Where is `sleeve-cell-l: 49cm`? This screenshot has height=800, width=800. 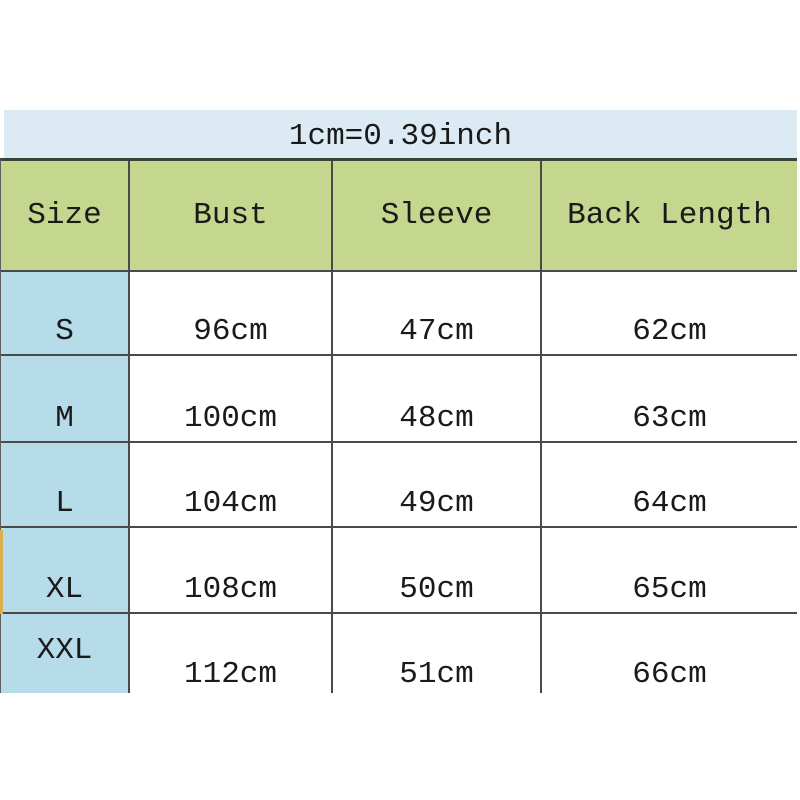 sleeve-cell-l: 49cm is located at coordinates (437, 485).